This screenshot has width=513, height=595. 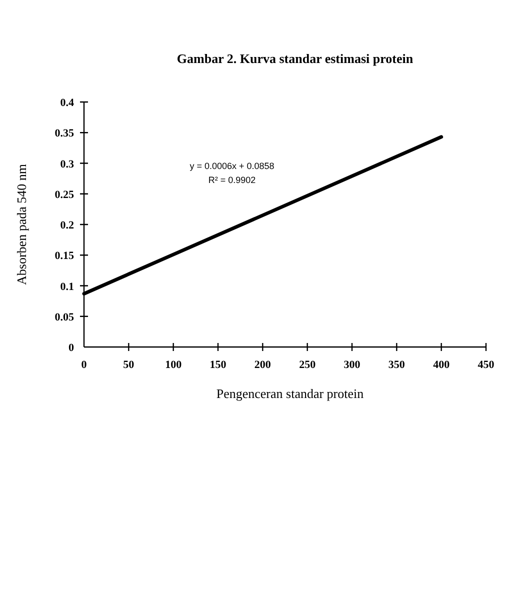 I want to click on y-tick-label: 0.05, so click(x=64, y=317).